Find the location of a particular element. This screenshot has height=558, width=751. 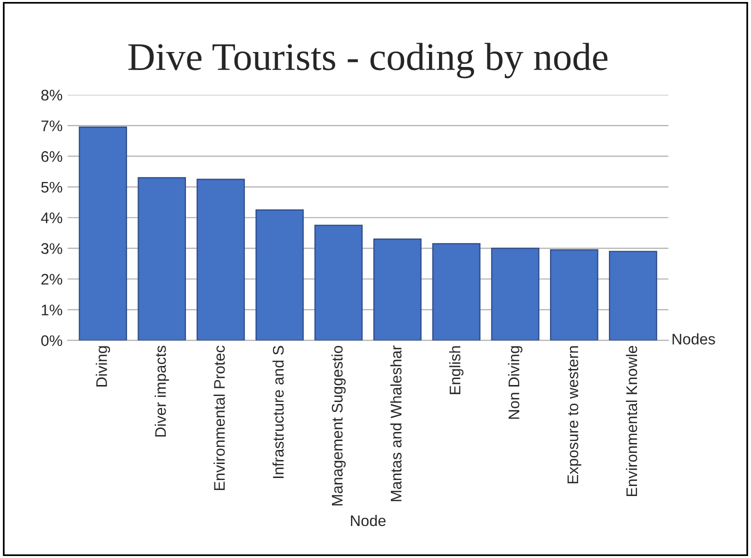

text: Nodes is located at coordinates (694, 338).